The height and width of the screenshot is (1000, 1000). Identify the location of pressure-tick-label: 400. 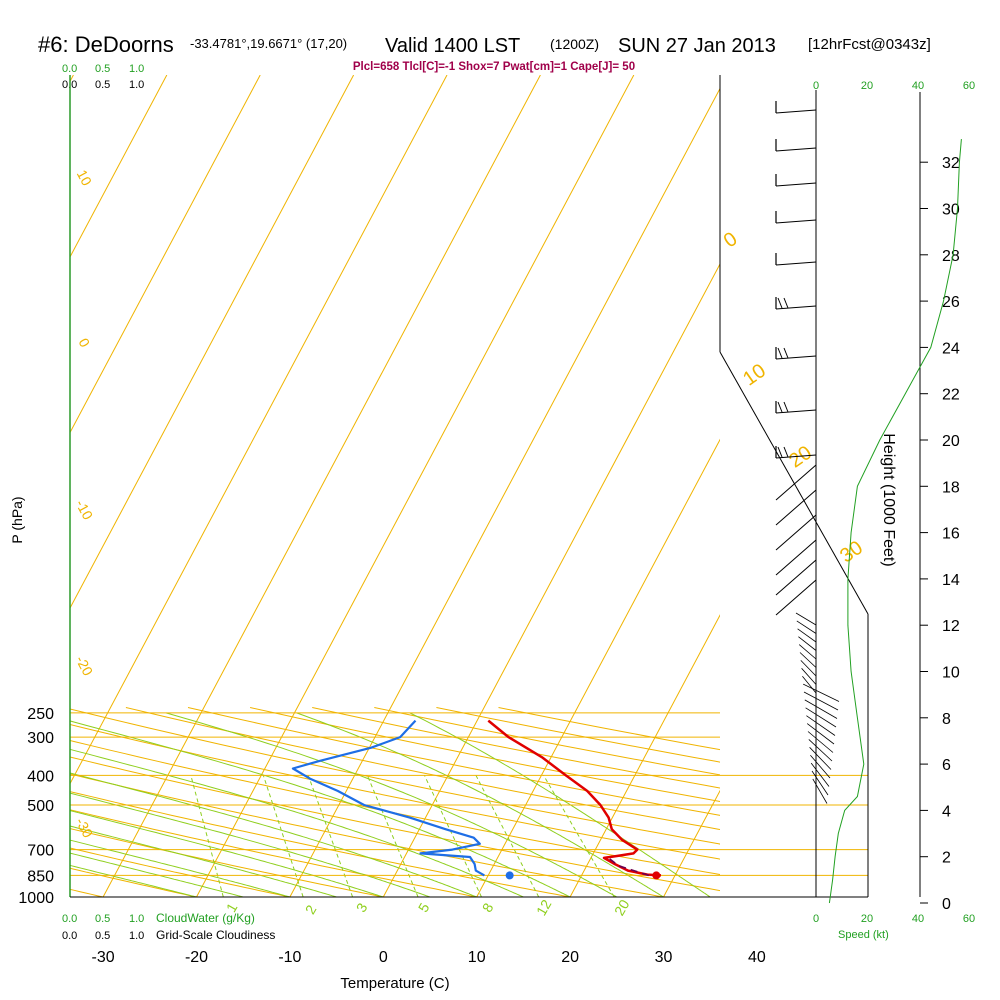
(40, 776).